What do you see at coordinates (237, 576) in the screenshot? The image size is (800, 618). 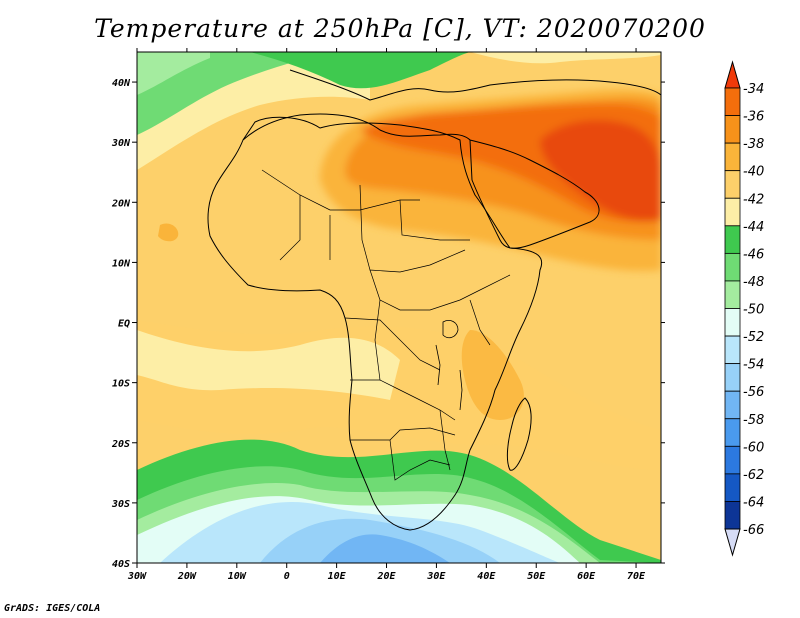 I see `x-tick-label: 10W` at bounding box center [237, 576].